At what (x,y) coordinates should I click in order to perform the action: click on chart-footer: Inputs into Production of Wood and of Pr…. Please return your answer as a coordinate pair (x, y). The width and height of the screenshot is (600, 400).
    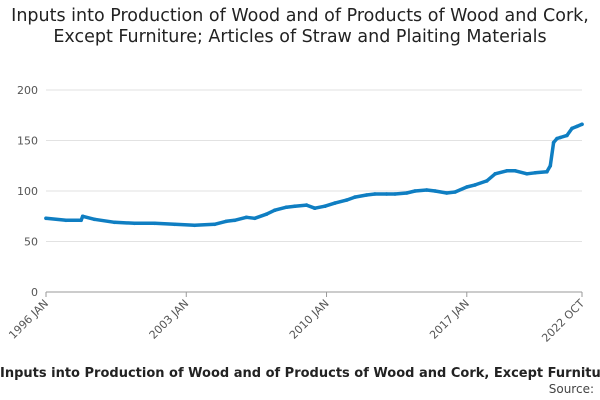
    Looking at the image, I should click on (300, 373).